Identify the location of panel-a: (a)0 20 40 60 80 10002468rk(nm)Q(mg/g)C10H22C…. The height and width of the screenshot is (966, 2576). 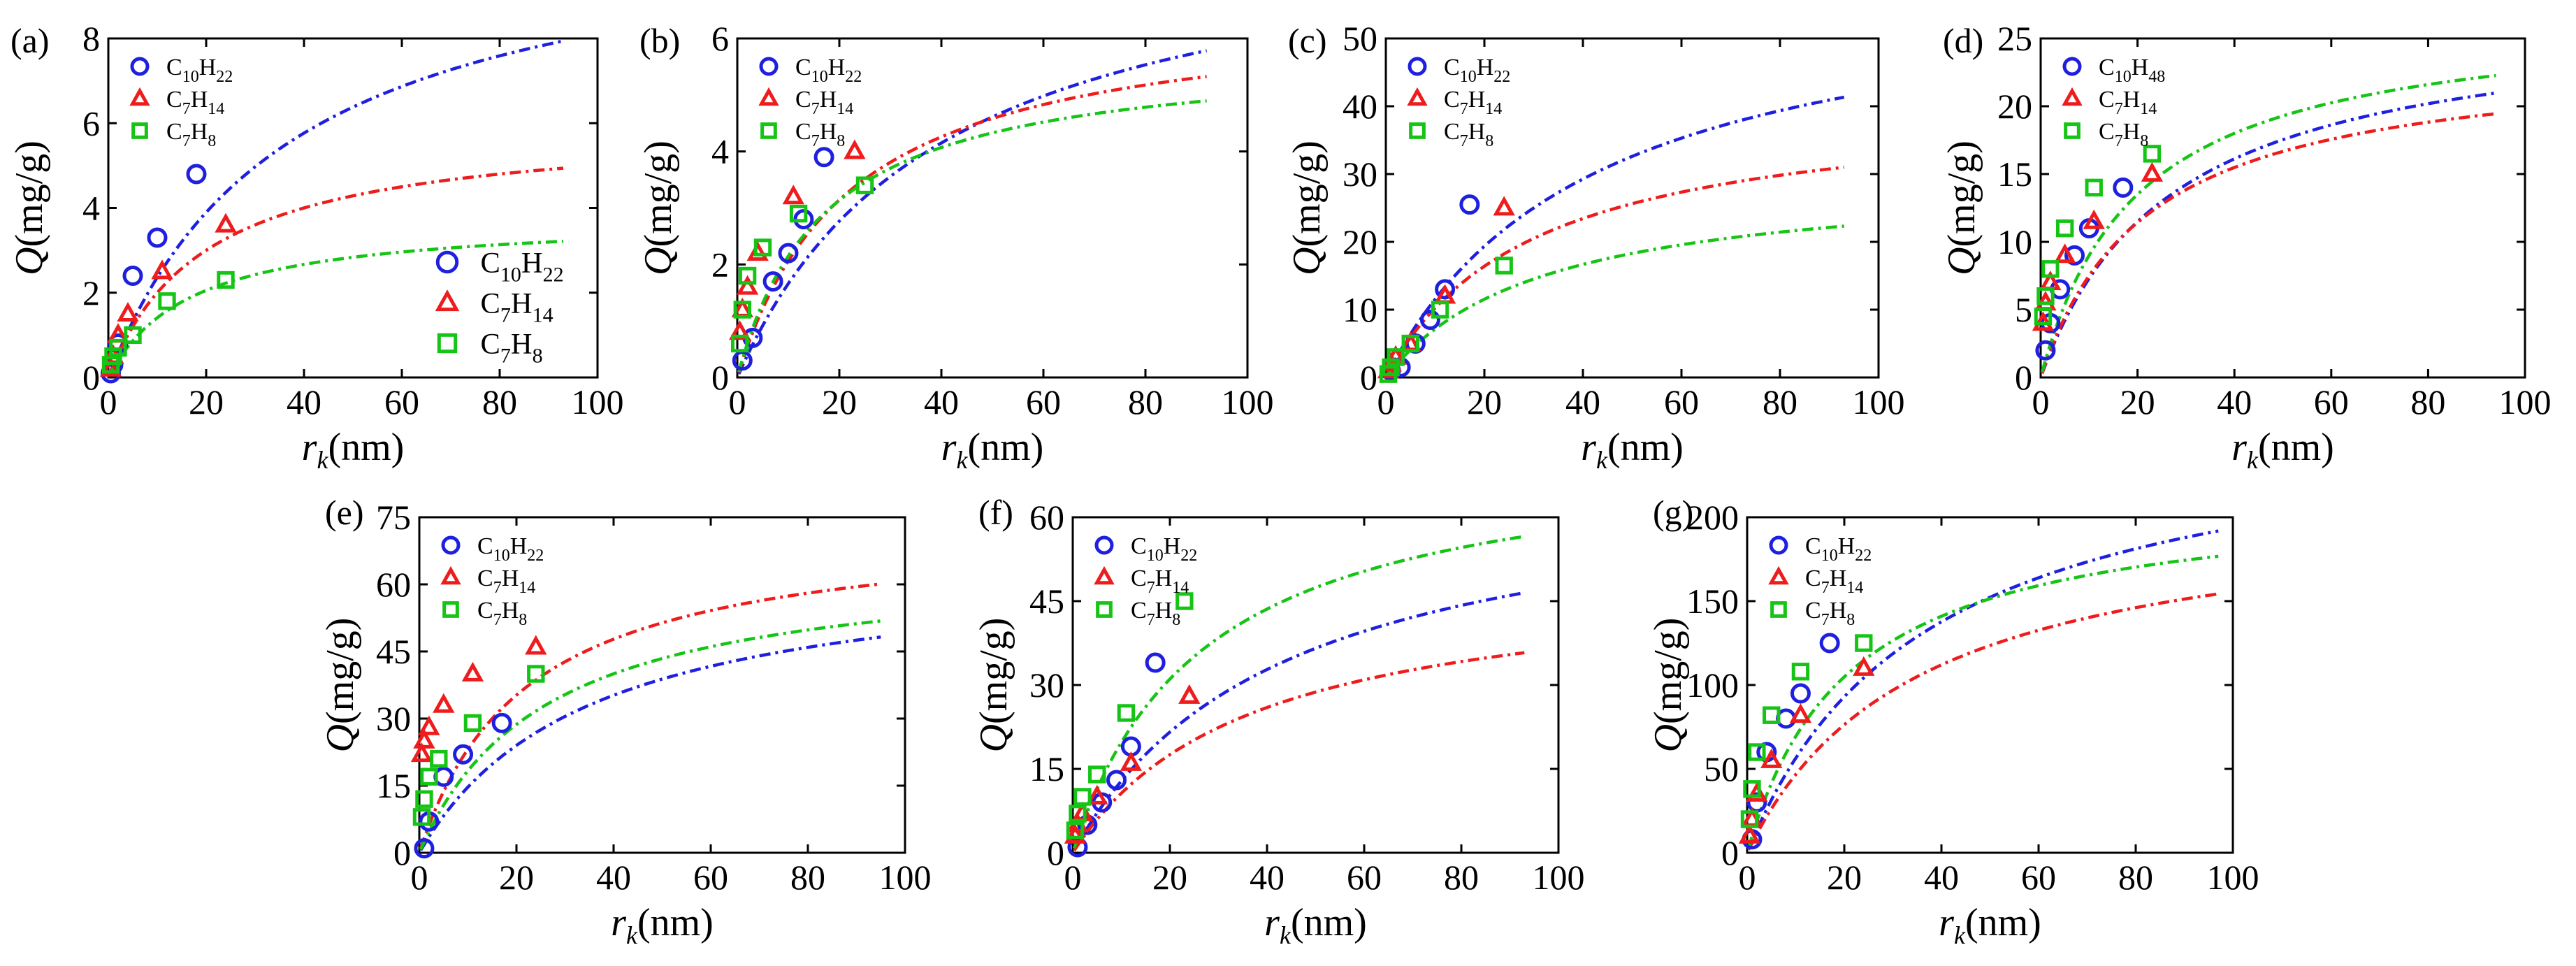
(316, 247).